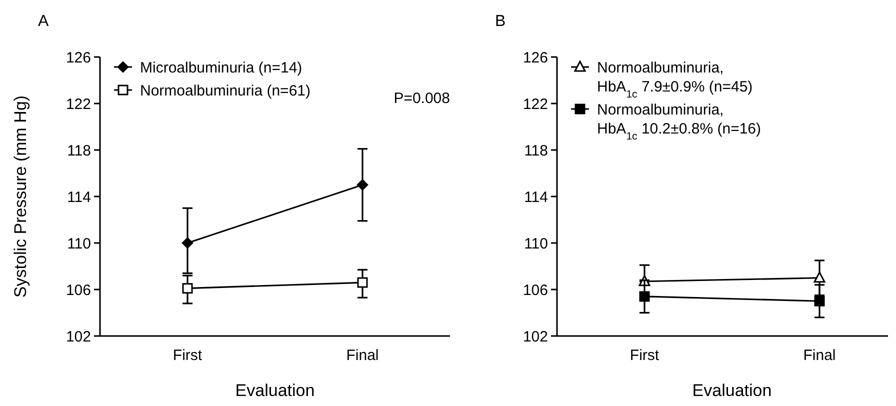 The width and height of the screenshot is (896, 406). I want to click on chart-title: A, so click(43, 21).